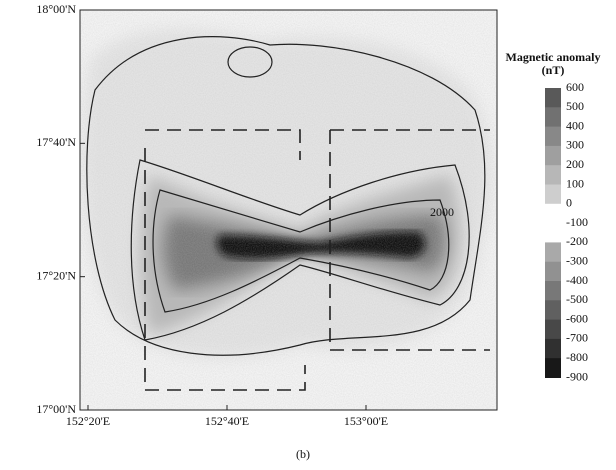 This screenshot has height=470, width=616. I want to click on colorbar-tick-label: 100, so click(575, 183).